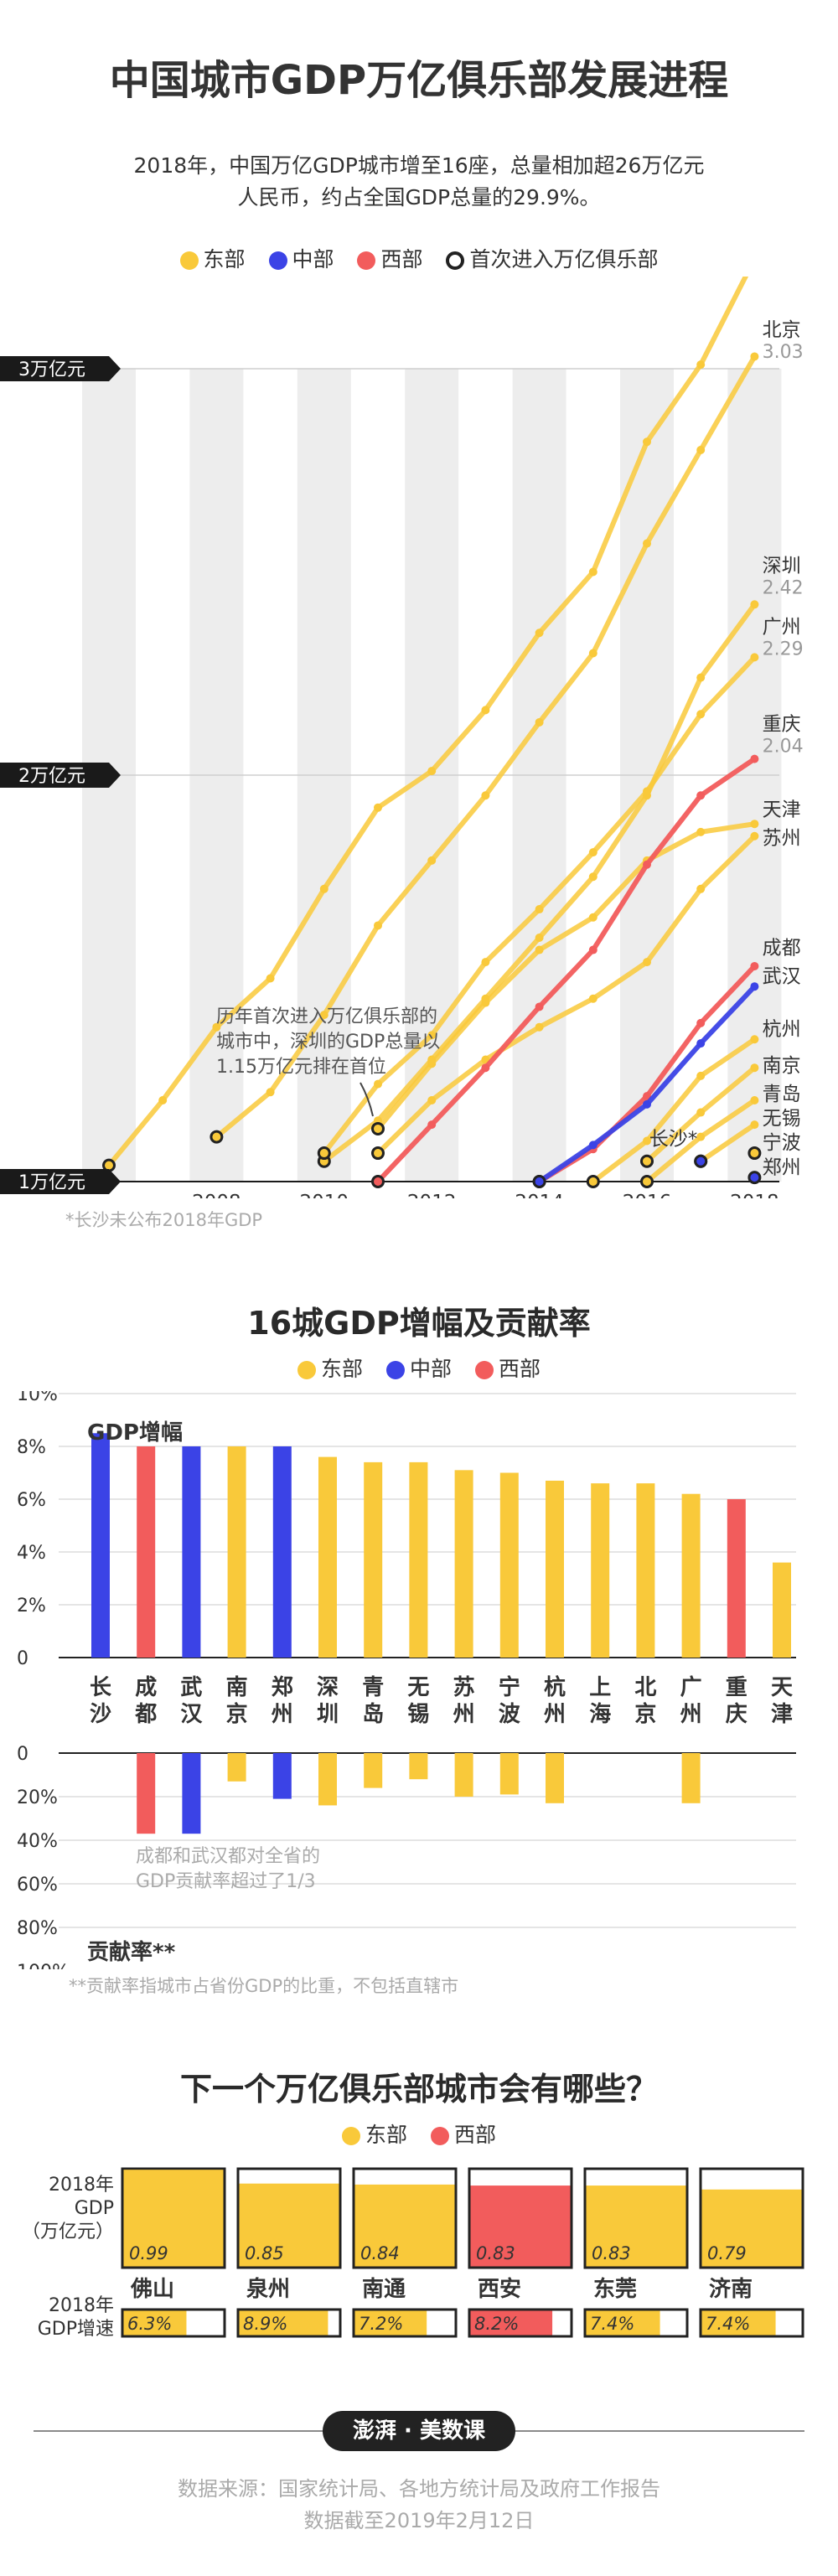  Describe the element at coordinates (782, 1094) in the screenshot. I see `series-label: 青岛` at that location.